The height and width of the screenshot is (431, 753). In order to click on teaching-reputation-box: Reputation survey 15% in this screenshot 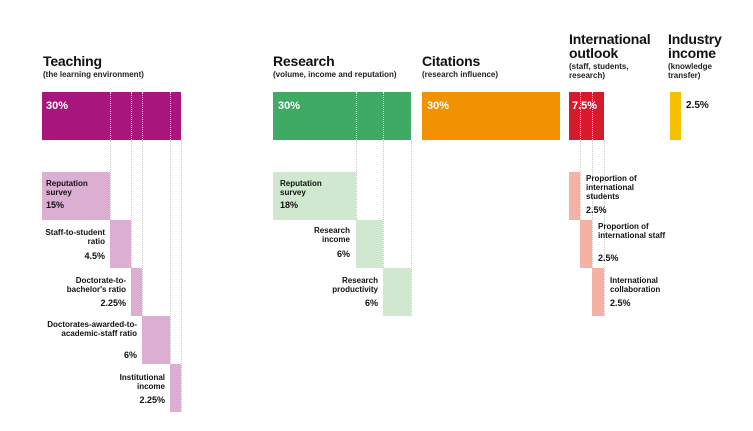, I will do `click(76, 196)`.